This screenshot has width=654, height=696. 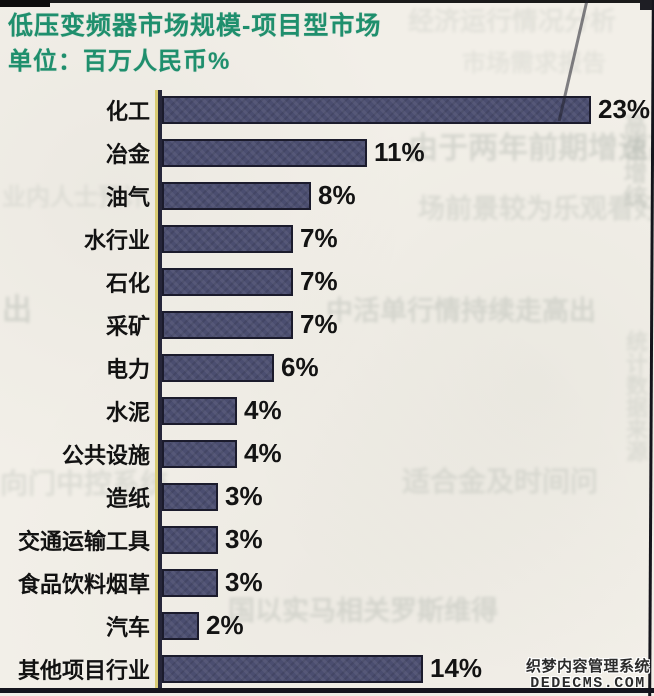 What do you see at coordinates (327, 496) in the screenshot?
I see `bar-row: 造纸 3%` at bounding box center [327, 496].